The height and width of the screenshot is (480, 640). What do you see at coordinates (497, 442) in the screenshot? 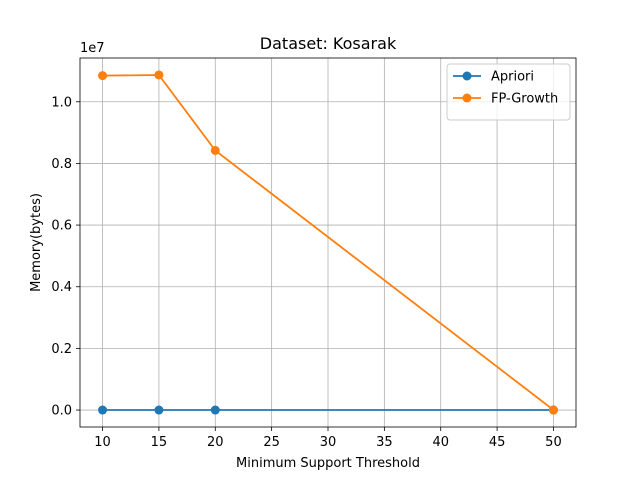
I see `x-tick-label: 45` at bounding box center [497, 442].